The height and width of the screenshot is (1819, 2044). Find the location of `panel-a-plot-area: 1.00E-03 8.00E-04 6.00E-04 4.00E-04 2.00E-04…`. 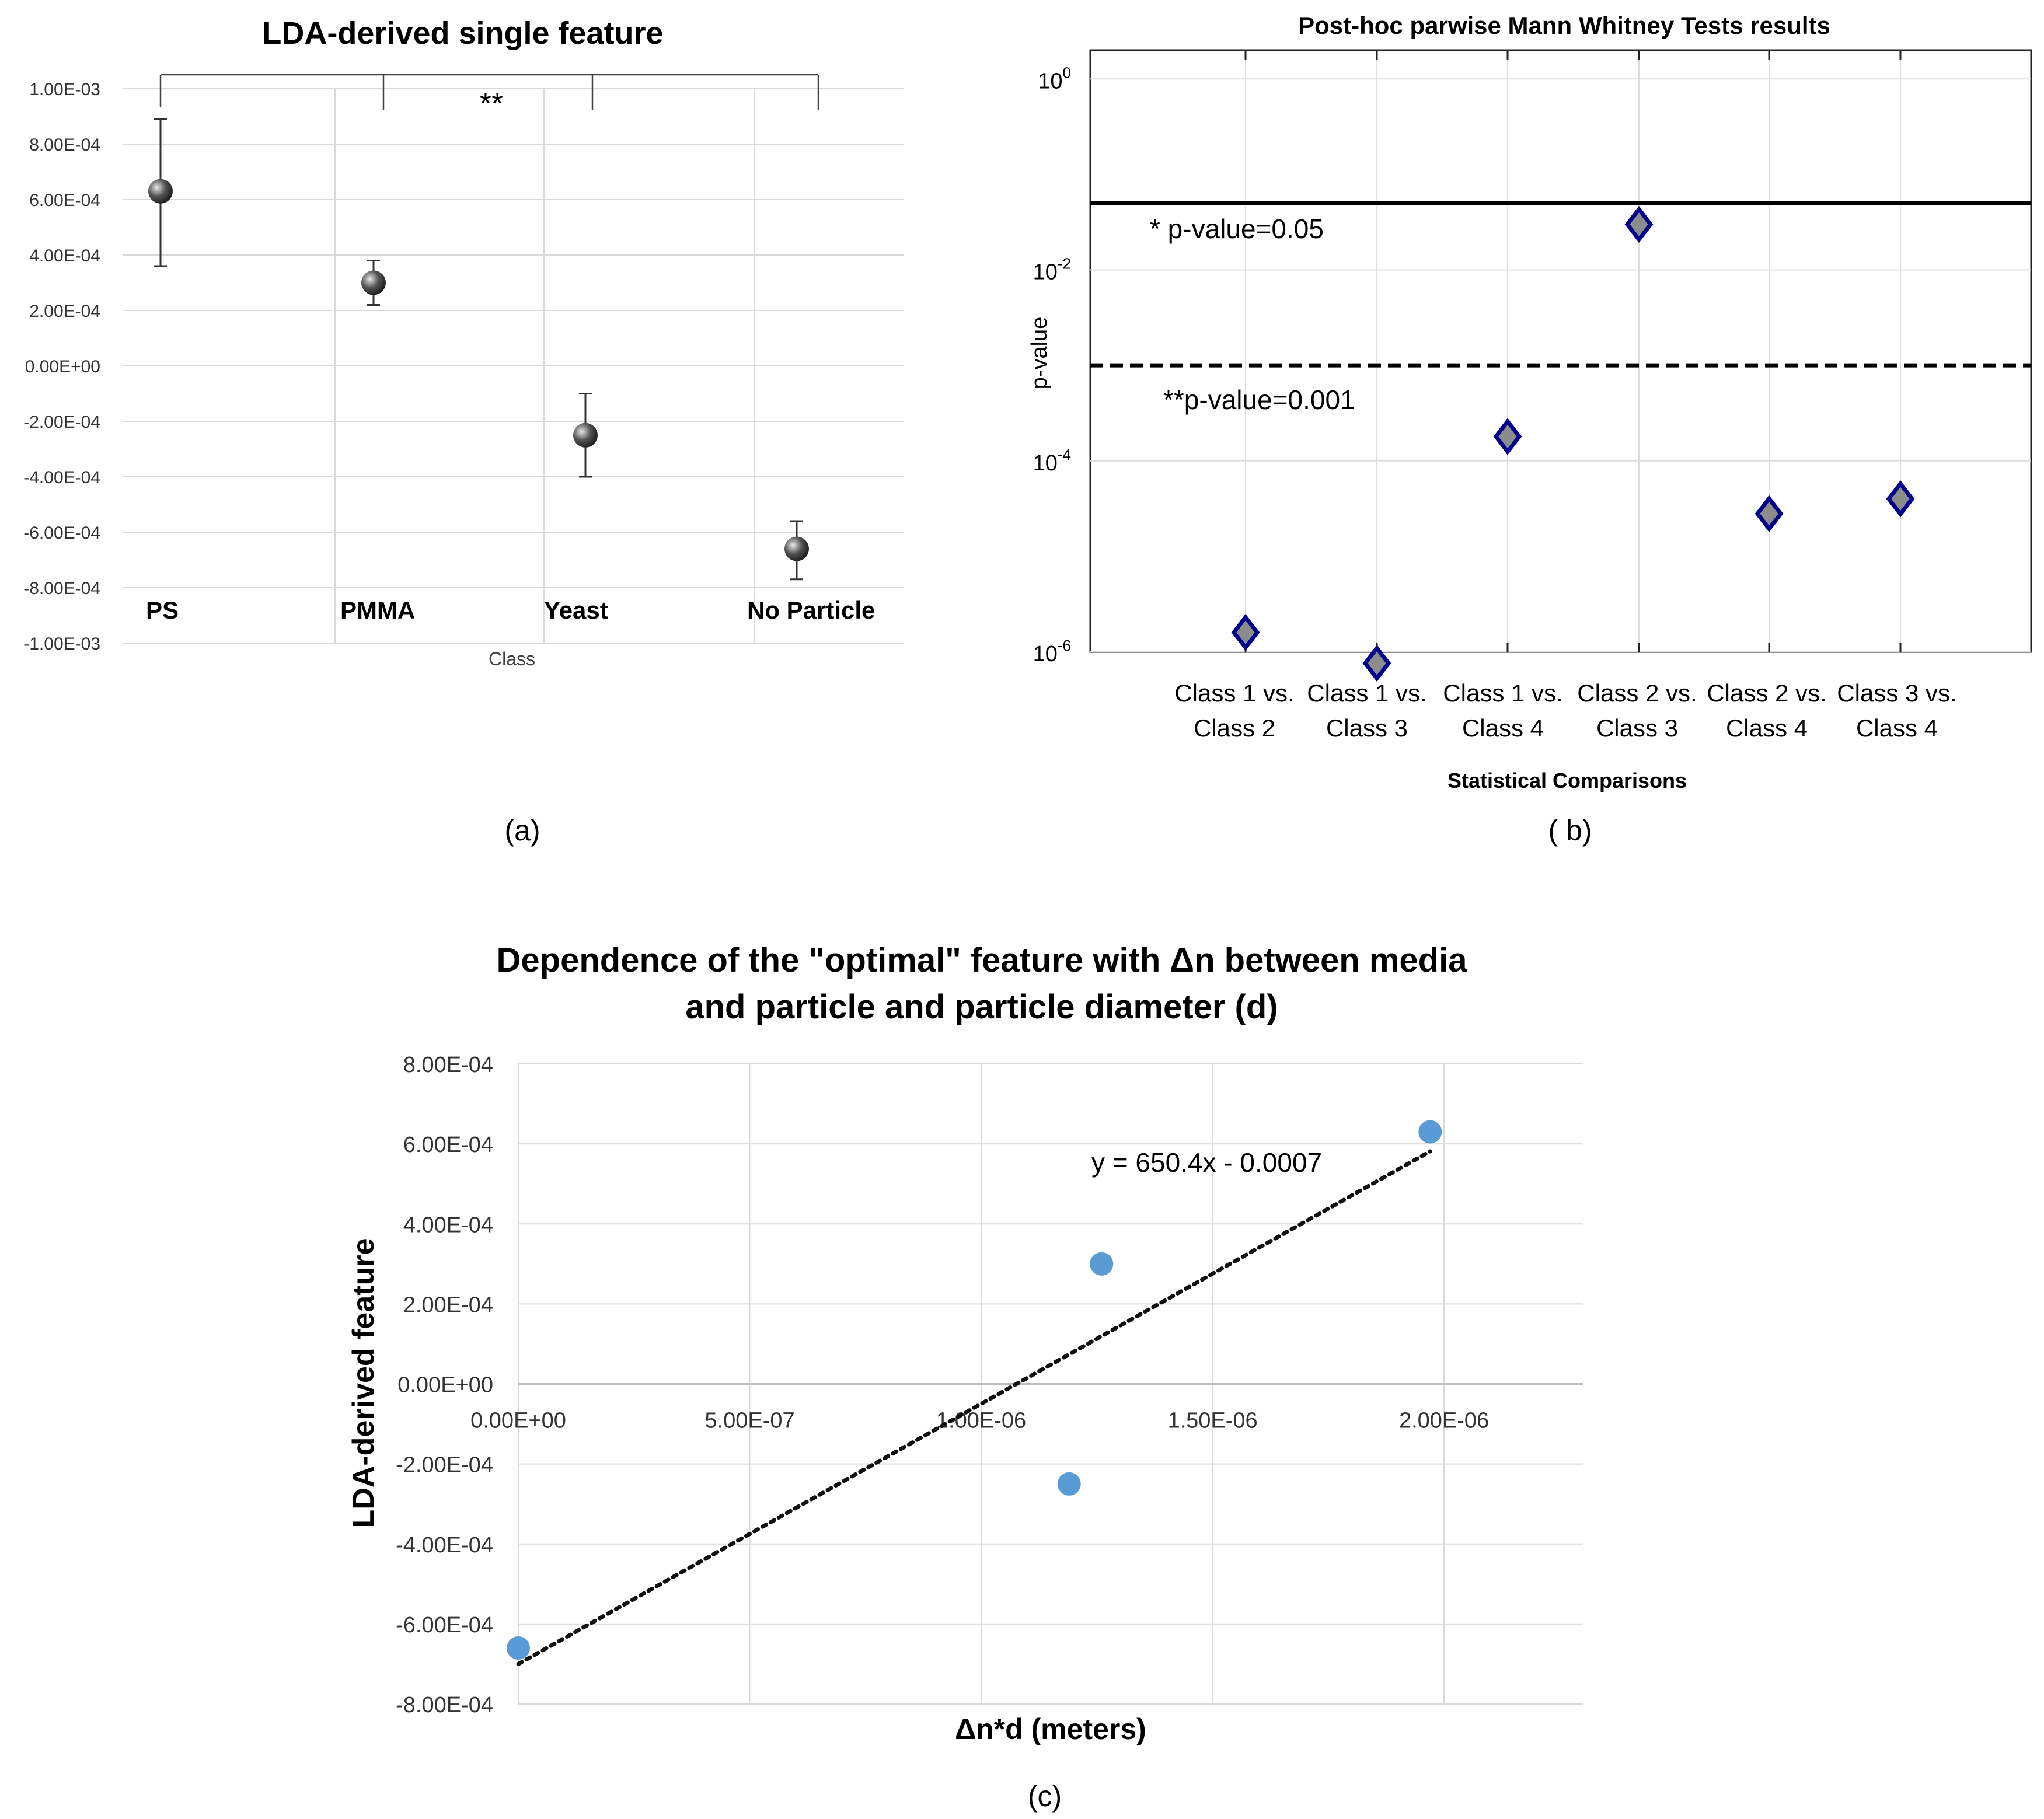

panel-a-plot-area: 1.00E-03 8.00E-04 6.00E-04 4.00E-04 2.00E-04… is located at coordinates (463, 364).